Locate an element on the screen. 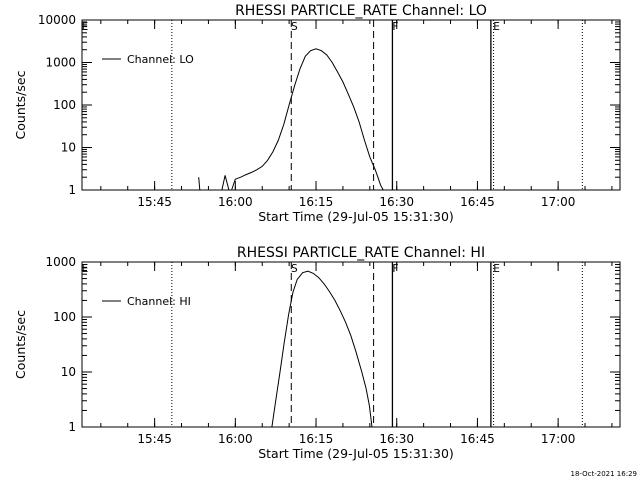  chart-title: RHESSI PARTICLE_RATE Channel: LO is located at coordinates (361, 11).